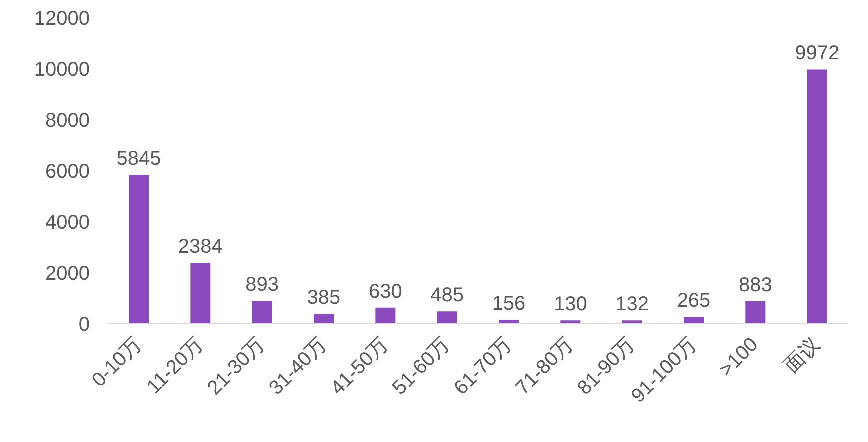  What do you see at coordinates (509, 304) in the screenshot?
I see `data-label: 156` at bounding box center [509, 304].